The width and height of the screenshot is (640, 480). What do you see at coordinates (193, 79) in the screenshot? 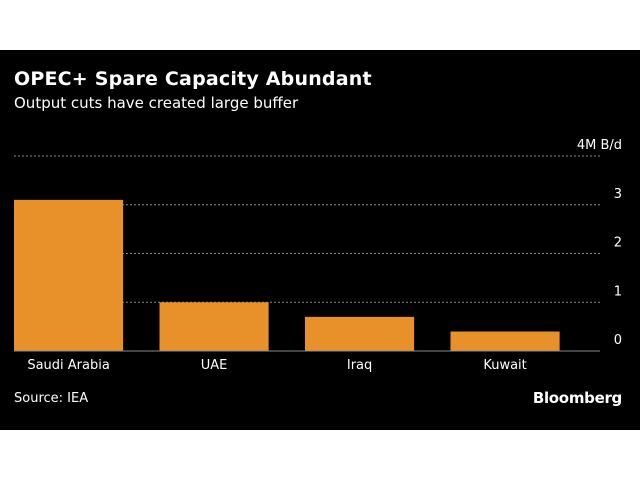
I see `chart-title: OPEC+ Spare Capacity Abundant` at bounding box center [193, 79].